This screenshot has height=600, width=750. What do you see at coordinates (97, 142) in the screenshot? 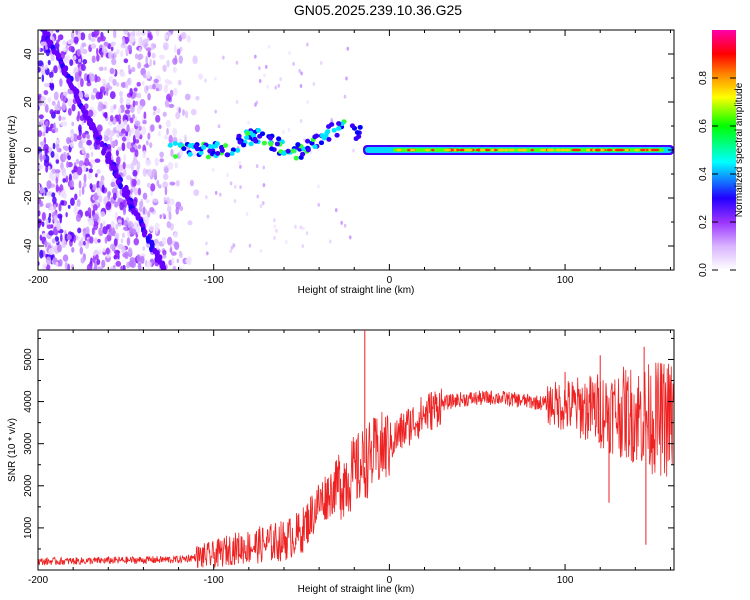
I see `heatmap-streak-cell` at bounding box center [97, 142].